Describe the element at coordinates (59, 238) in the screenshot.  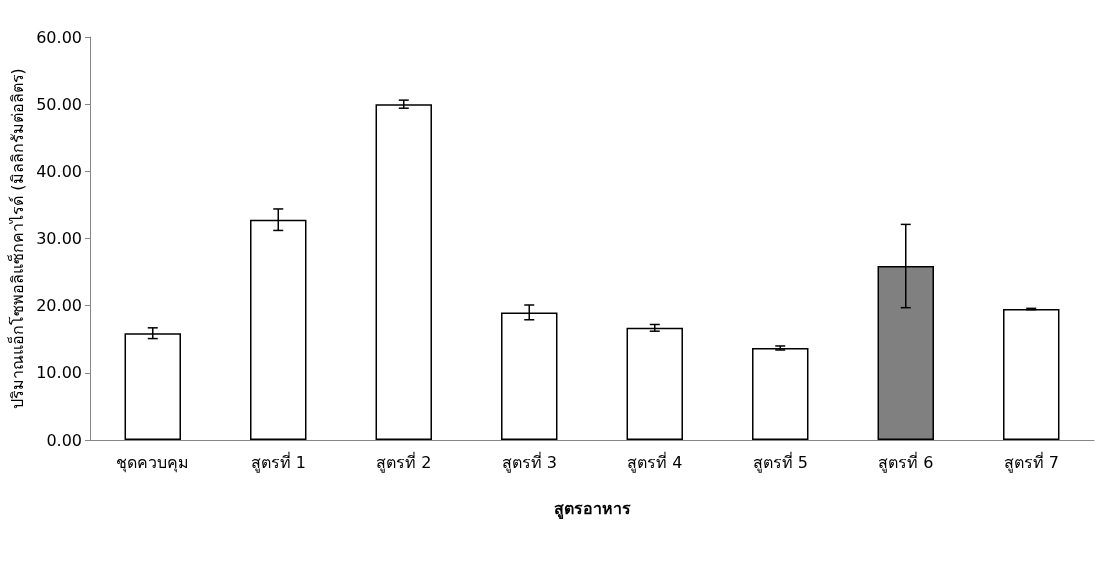
I see `y-tick-label: 30.00` at that location.